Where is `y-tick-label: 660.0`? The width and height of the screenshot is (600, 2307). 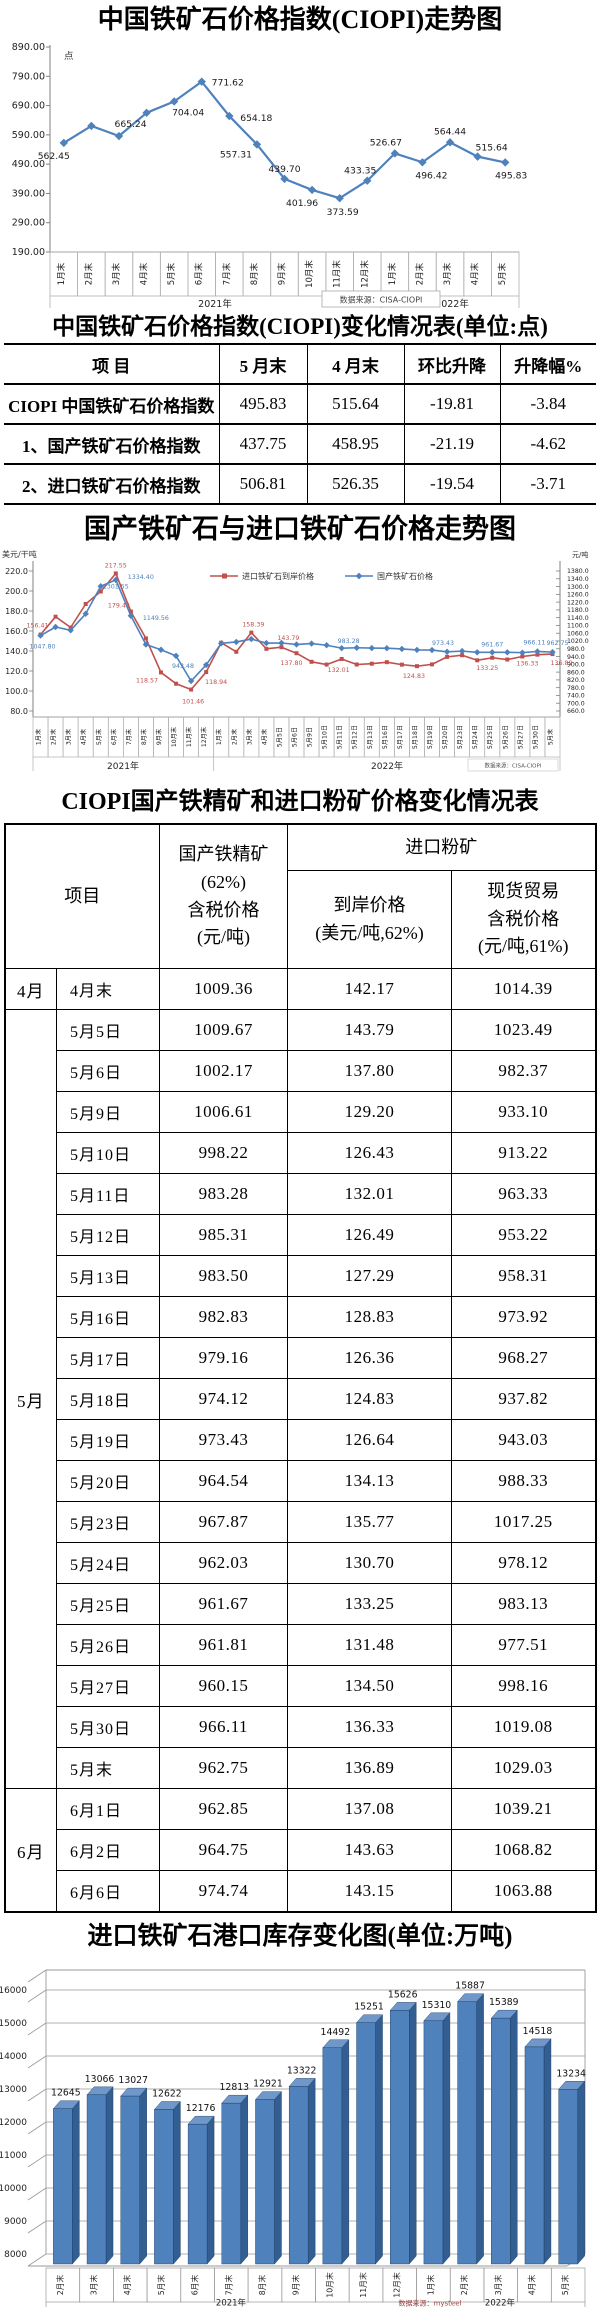
y-tick-label: 660.0 is located at coordinates (576, 711).